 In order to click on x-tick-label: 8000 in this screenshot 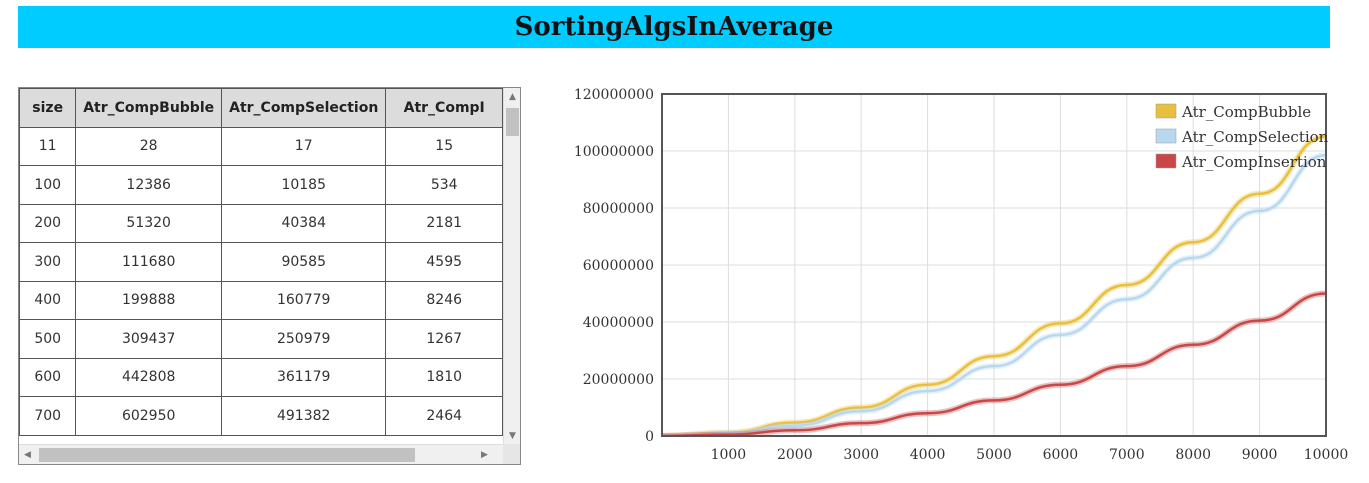, I will do `click(1193, 455)`.